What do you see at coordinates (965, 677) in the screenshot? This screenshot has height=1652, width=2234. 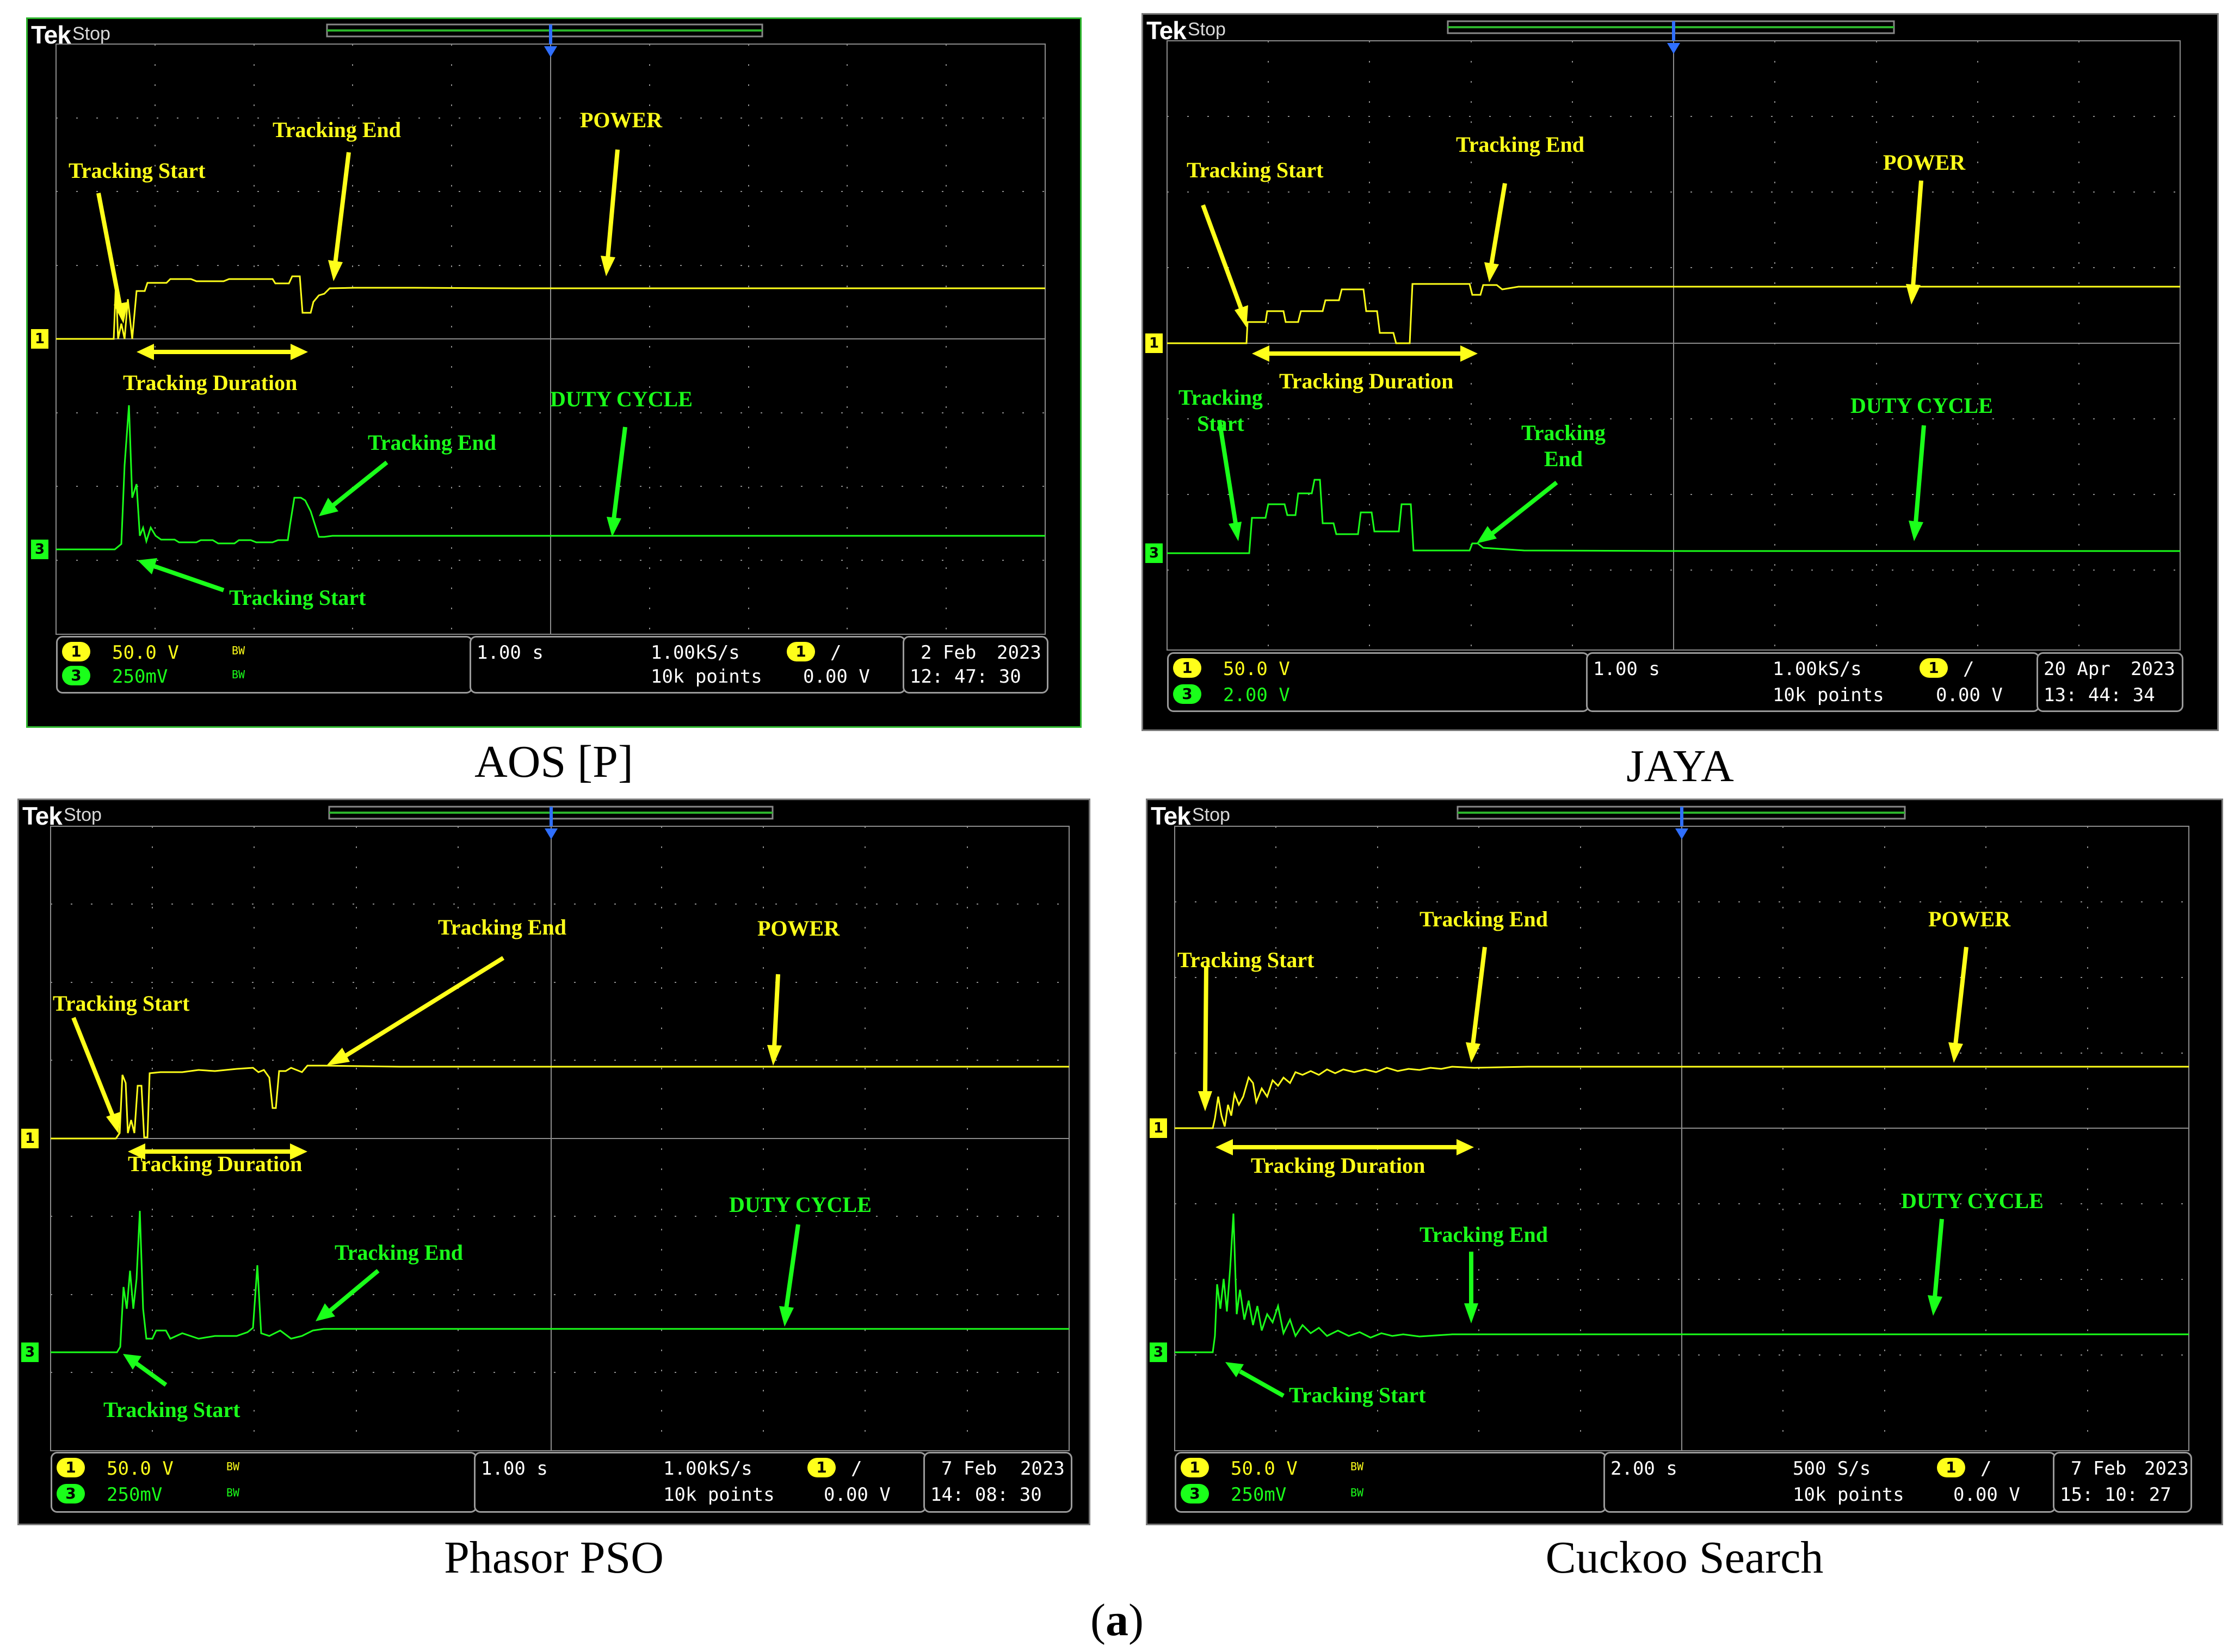 I see `time: 12: 47: 30` at bounding box center [965, 677].